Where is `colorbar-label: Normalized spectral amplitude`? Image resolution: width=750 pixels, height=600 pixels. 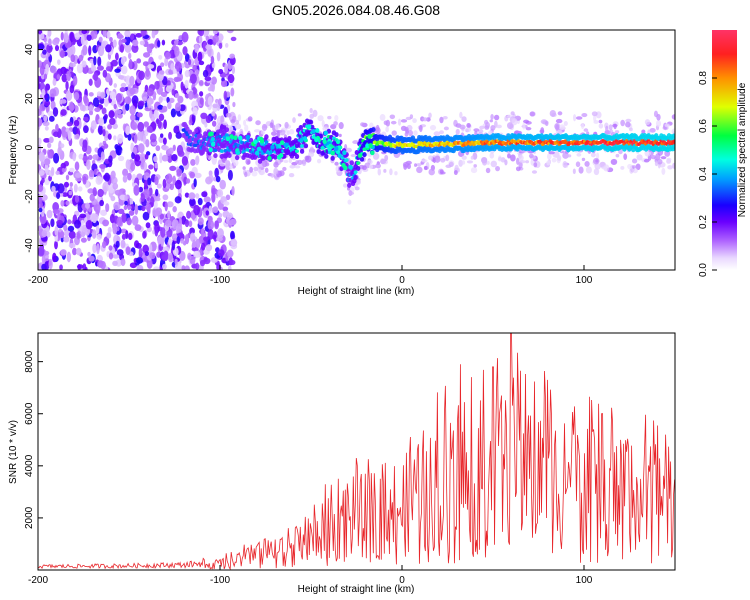
colorbar-label: Normalized spectral amplitude is located at coordinates (742, 149).